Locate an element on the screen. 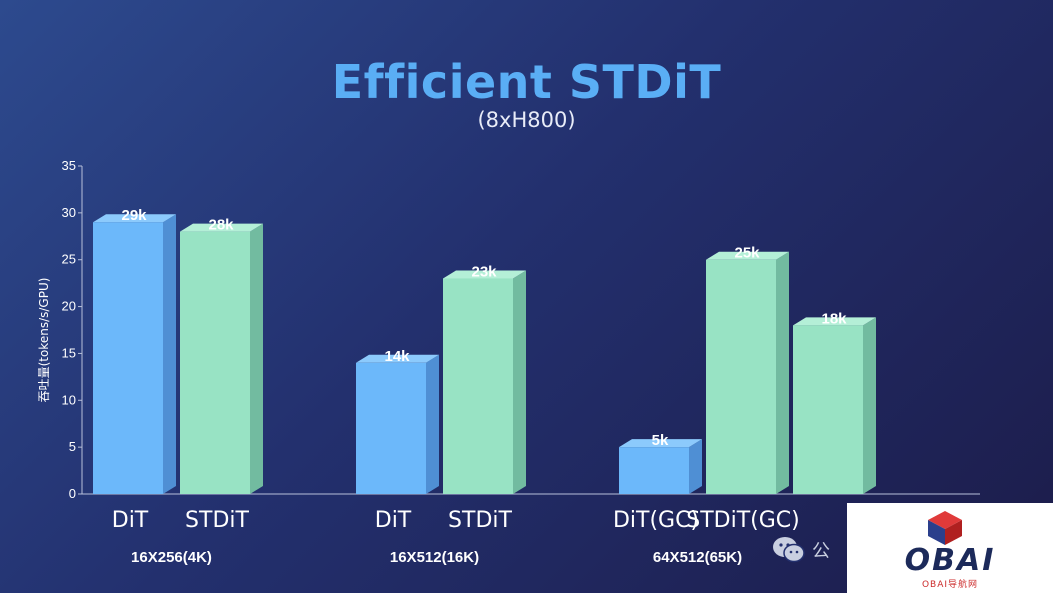 This screenshot has height=593, width=1053. y-axis-label: 吞吐量(tokens/s/GPU) is located at coordinates (44, 340).